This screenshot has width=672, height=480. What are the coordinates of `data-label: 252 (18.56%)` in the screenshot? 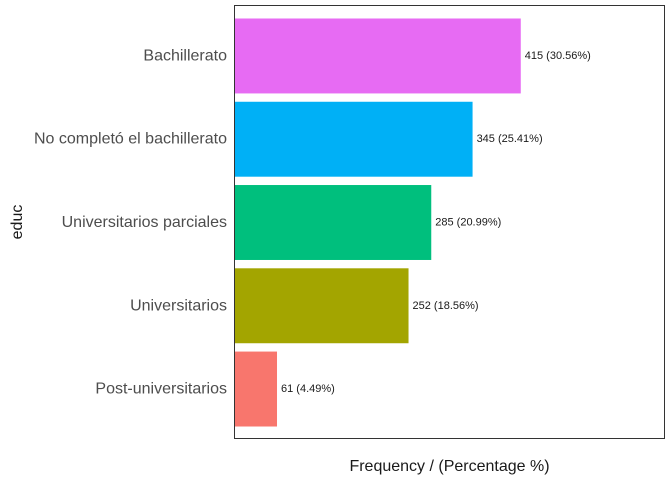 It's located at (446, 306).